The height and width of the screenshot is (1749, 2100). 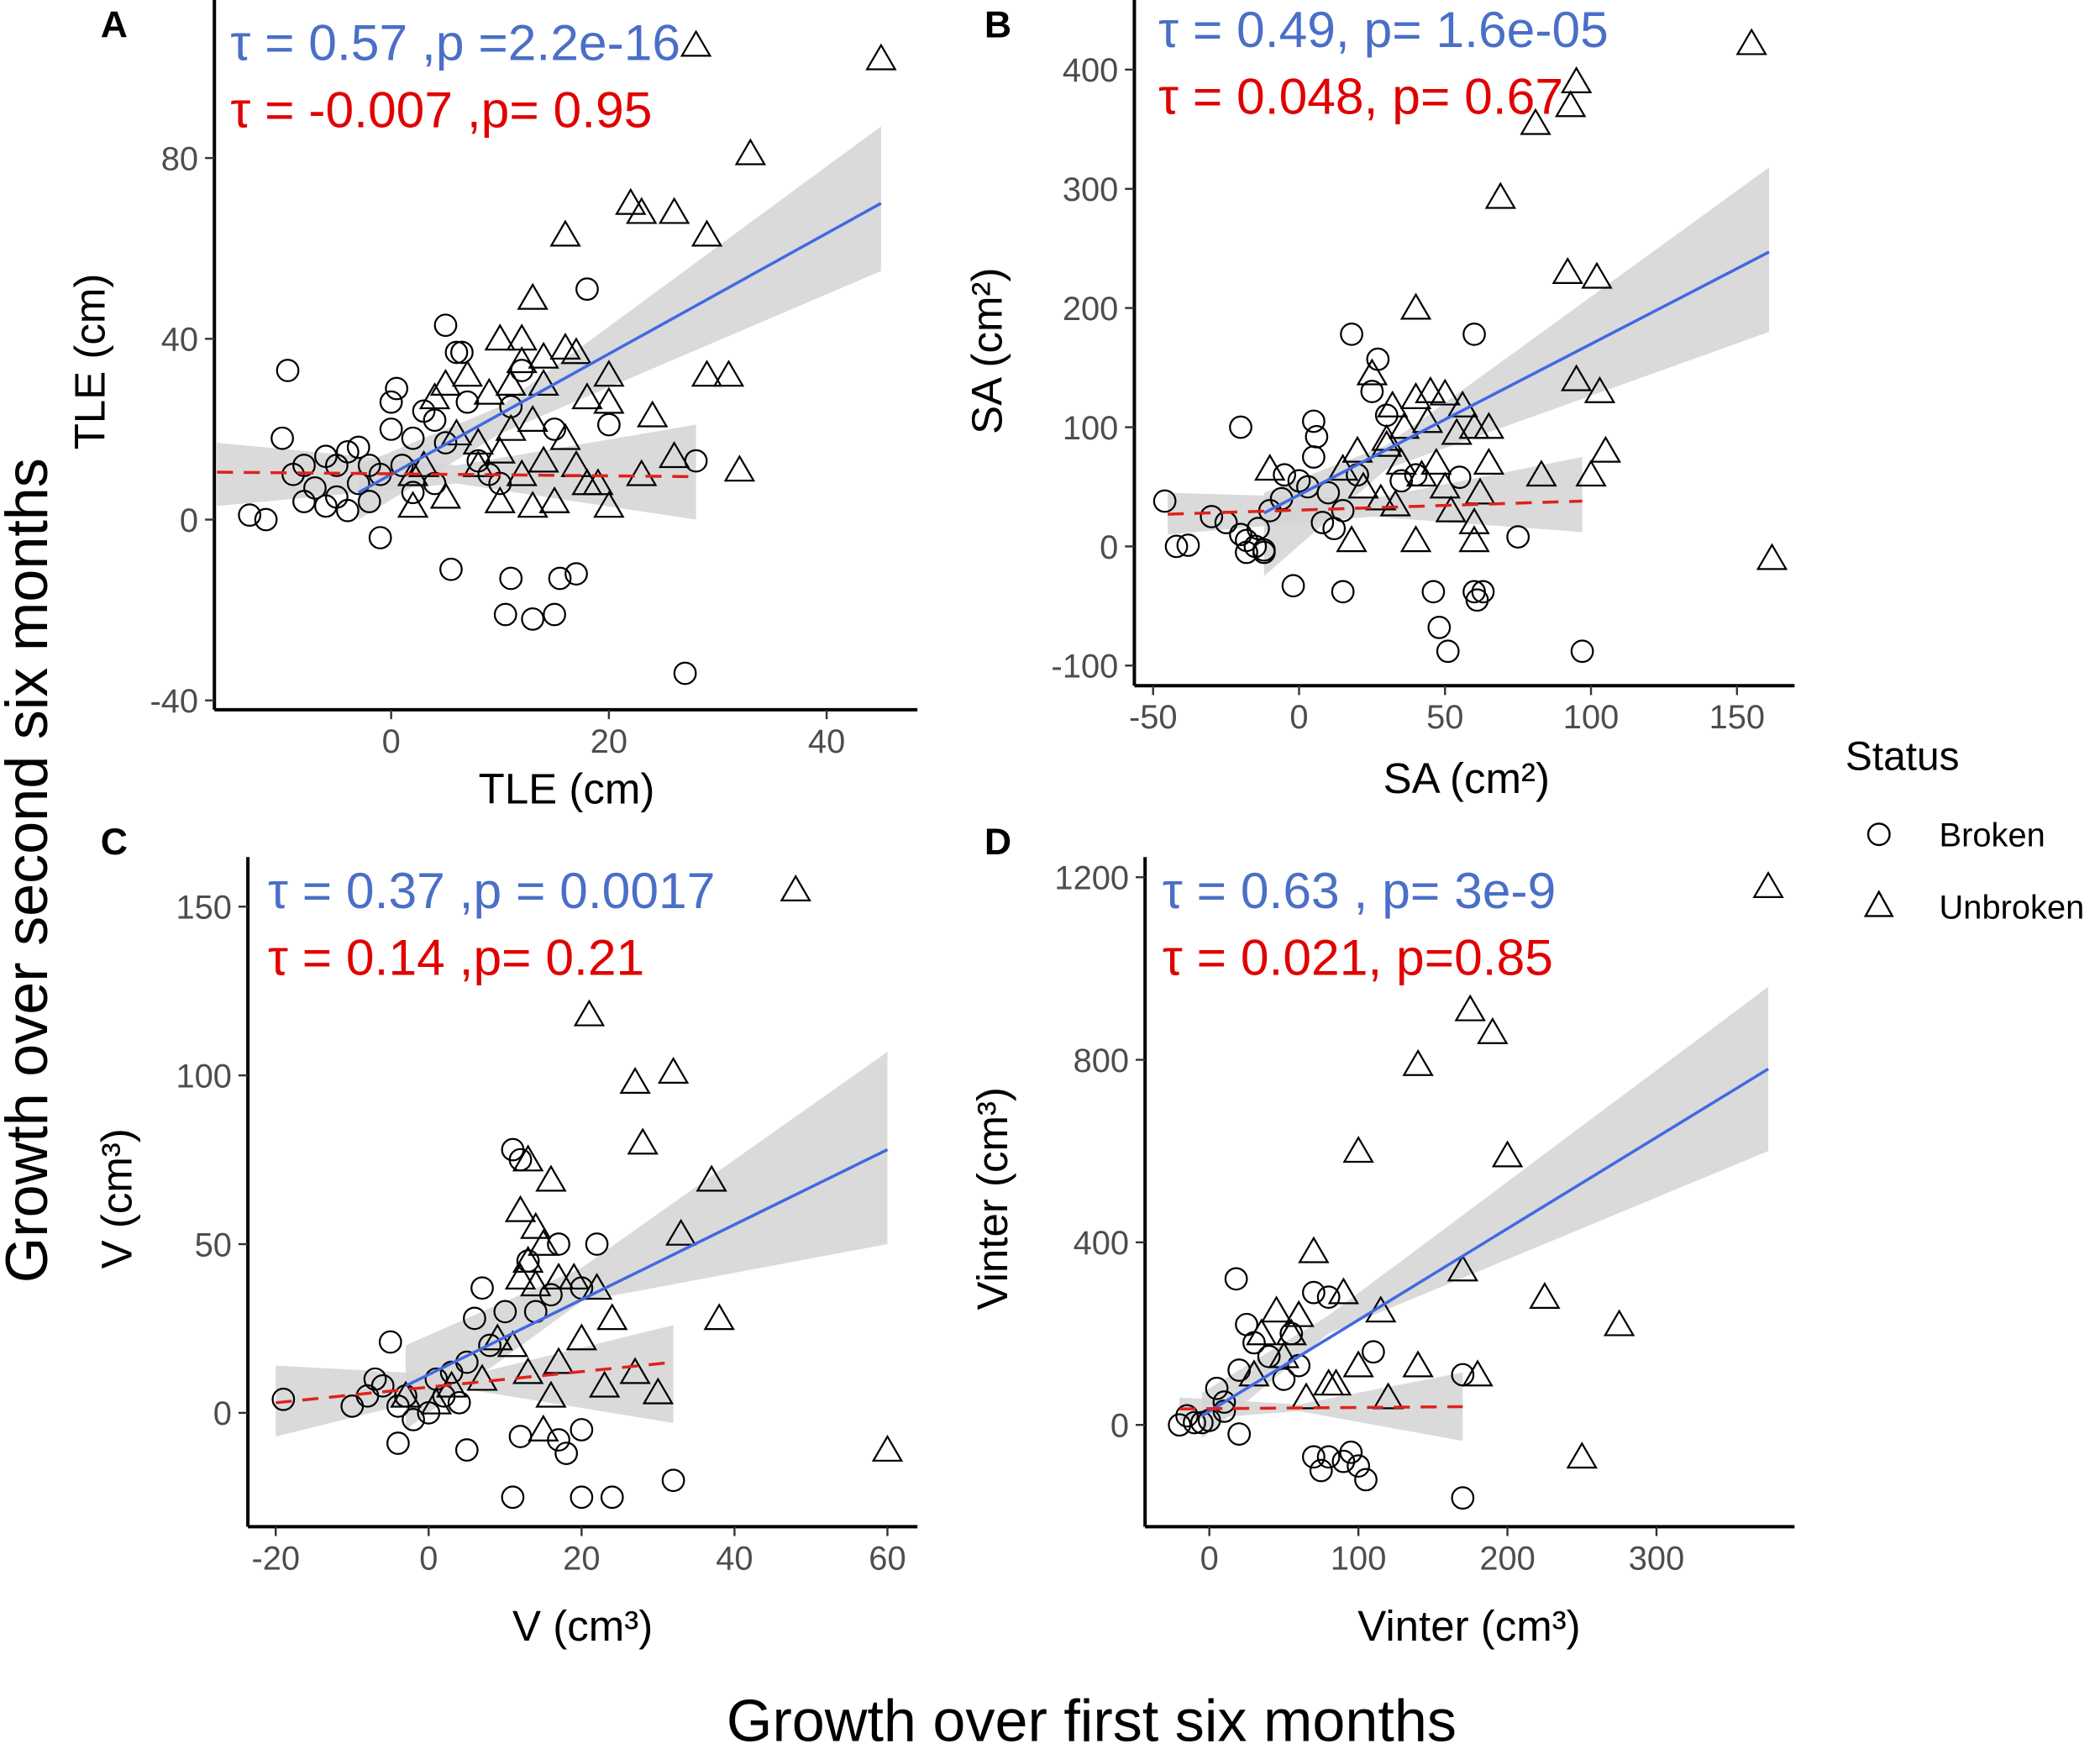 What do you see at coordinates (1358, 957) in the screenshot?
I see `broken-correlation-annotation: τ = 0.021, p=0.85` at bounding box center [1358, 957].